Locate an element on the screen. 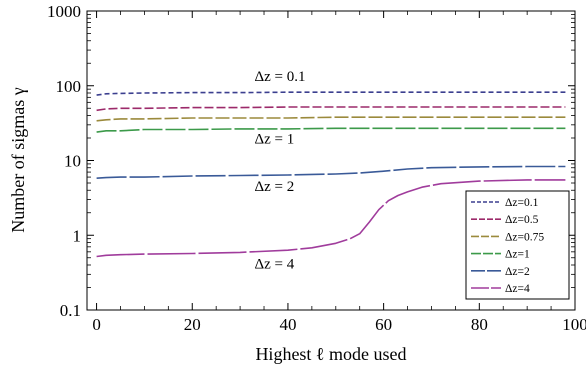 This screenshot has width=586, height=375. legend: Δz=0.1 Δz=0.5 Δz=0.75 Δz=1 Δz=2 Δz=4 is located at coordinates (517, 245).